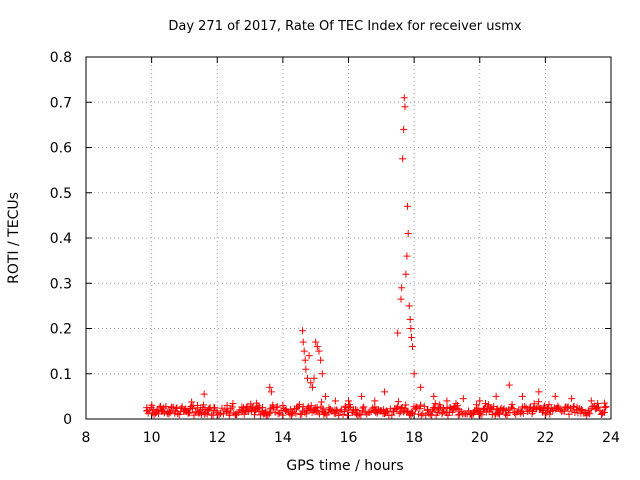 The height and width of the screenshot is (480, 640). I want to click on y-tick-label: 0.8, so click(61, 58).